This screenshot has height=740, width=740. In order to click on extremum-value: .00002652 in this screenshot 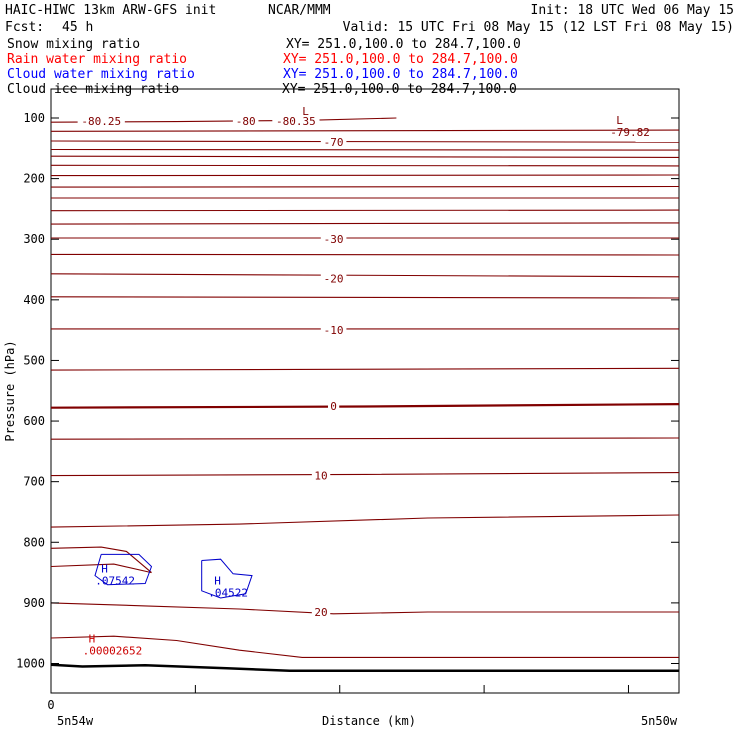, I will do `click(113, 650)`.